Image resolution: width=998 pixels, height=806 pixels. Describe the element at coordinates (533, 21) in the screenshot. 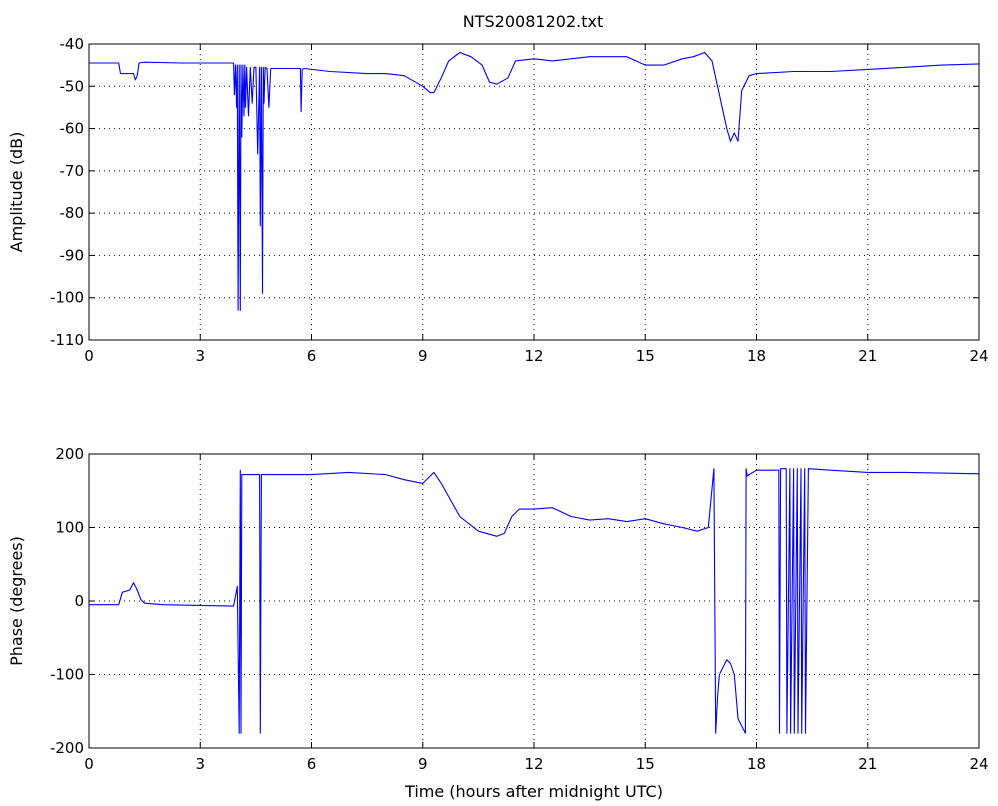

I see `chart-title: NTS20081202.txt` at that location.